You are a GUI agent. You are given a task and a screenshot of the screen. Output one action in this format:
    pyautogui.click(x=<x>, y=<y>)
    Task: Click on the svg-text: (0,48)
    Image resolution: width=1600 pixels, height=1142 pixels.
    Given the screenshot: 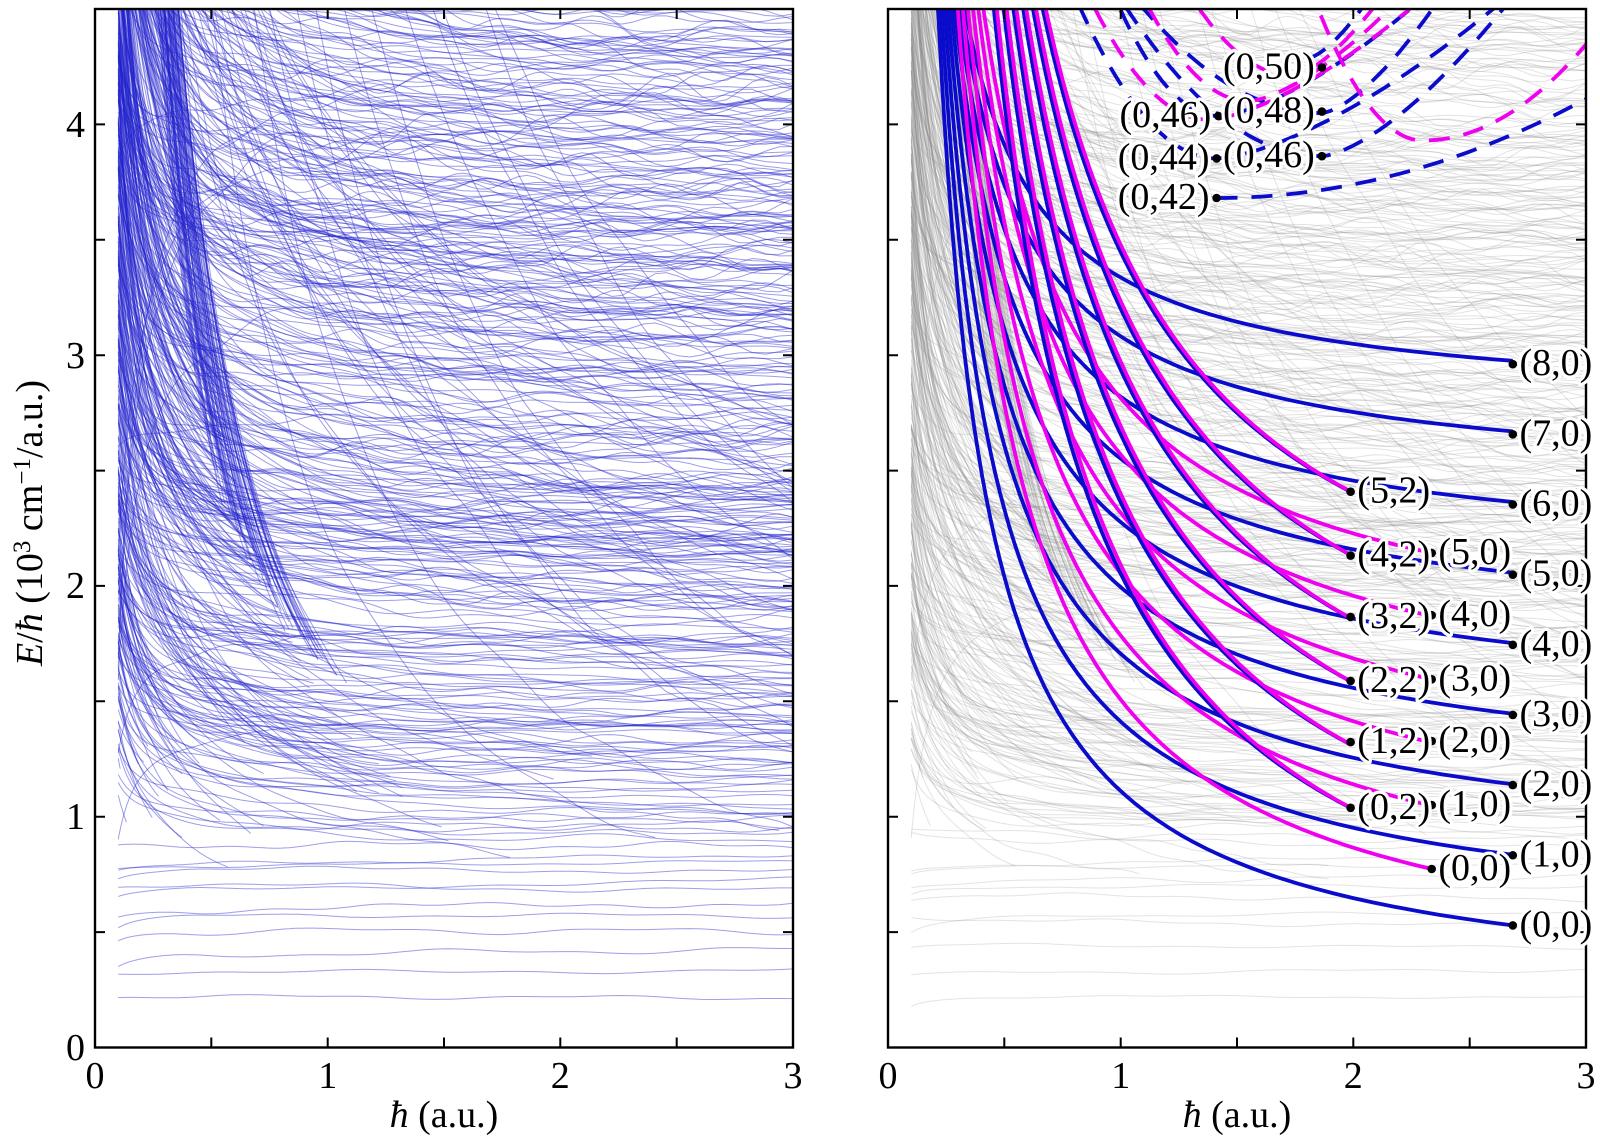 What is the action you would take?
    pyautogui.click(x=1269, y=111)
    